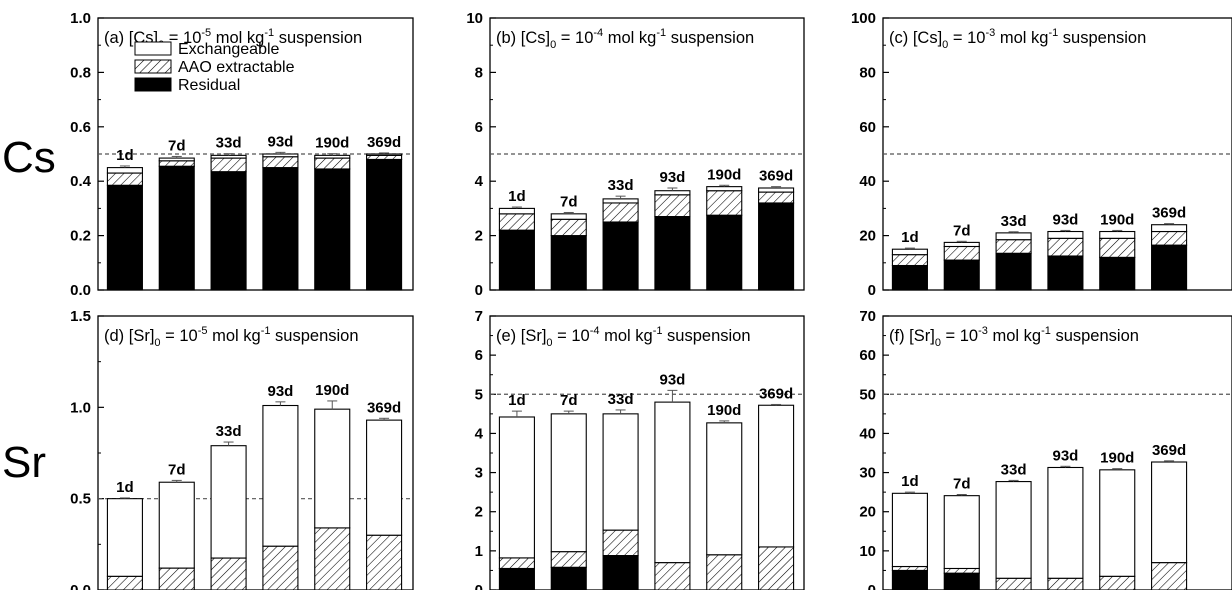 This screenshot has width=1232, height=590. Describe the element at coordinates (29, 157) in the screenshot. I see `row-label-cs: Cs` at that location.